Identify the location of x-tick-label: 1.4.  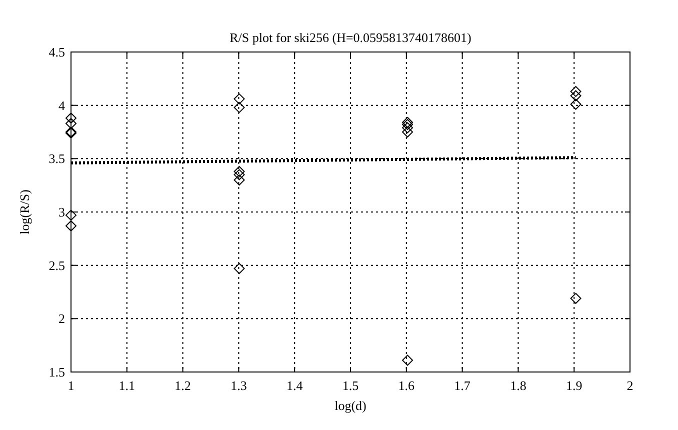
(295, 385).